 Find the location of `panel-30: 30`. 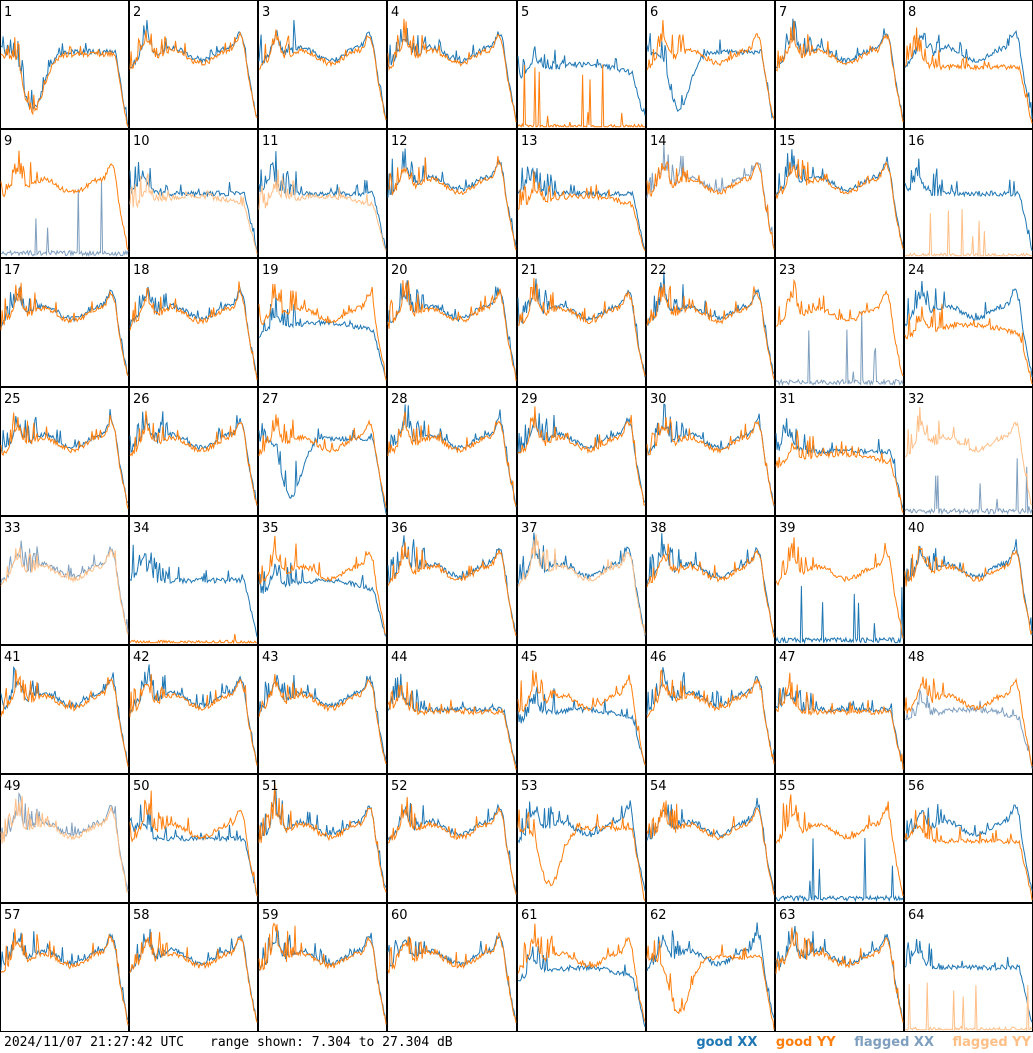

panel-30: 30 is located at coordinates (710, 451).